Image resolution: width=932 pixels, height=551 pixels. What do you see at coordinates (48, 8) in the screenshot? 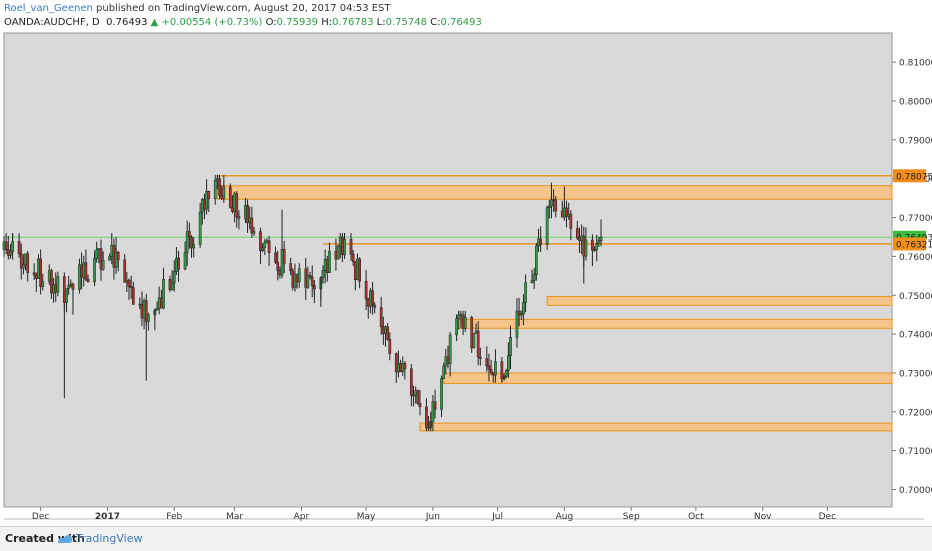
I see `author-link: Roel_van_Geenen` at bounding box center [48, 8].